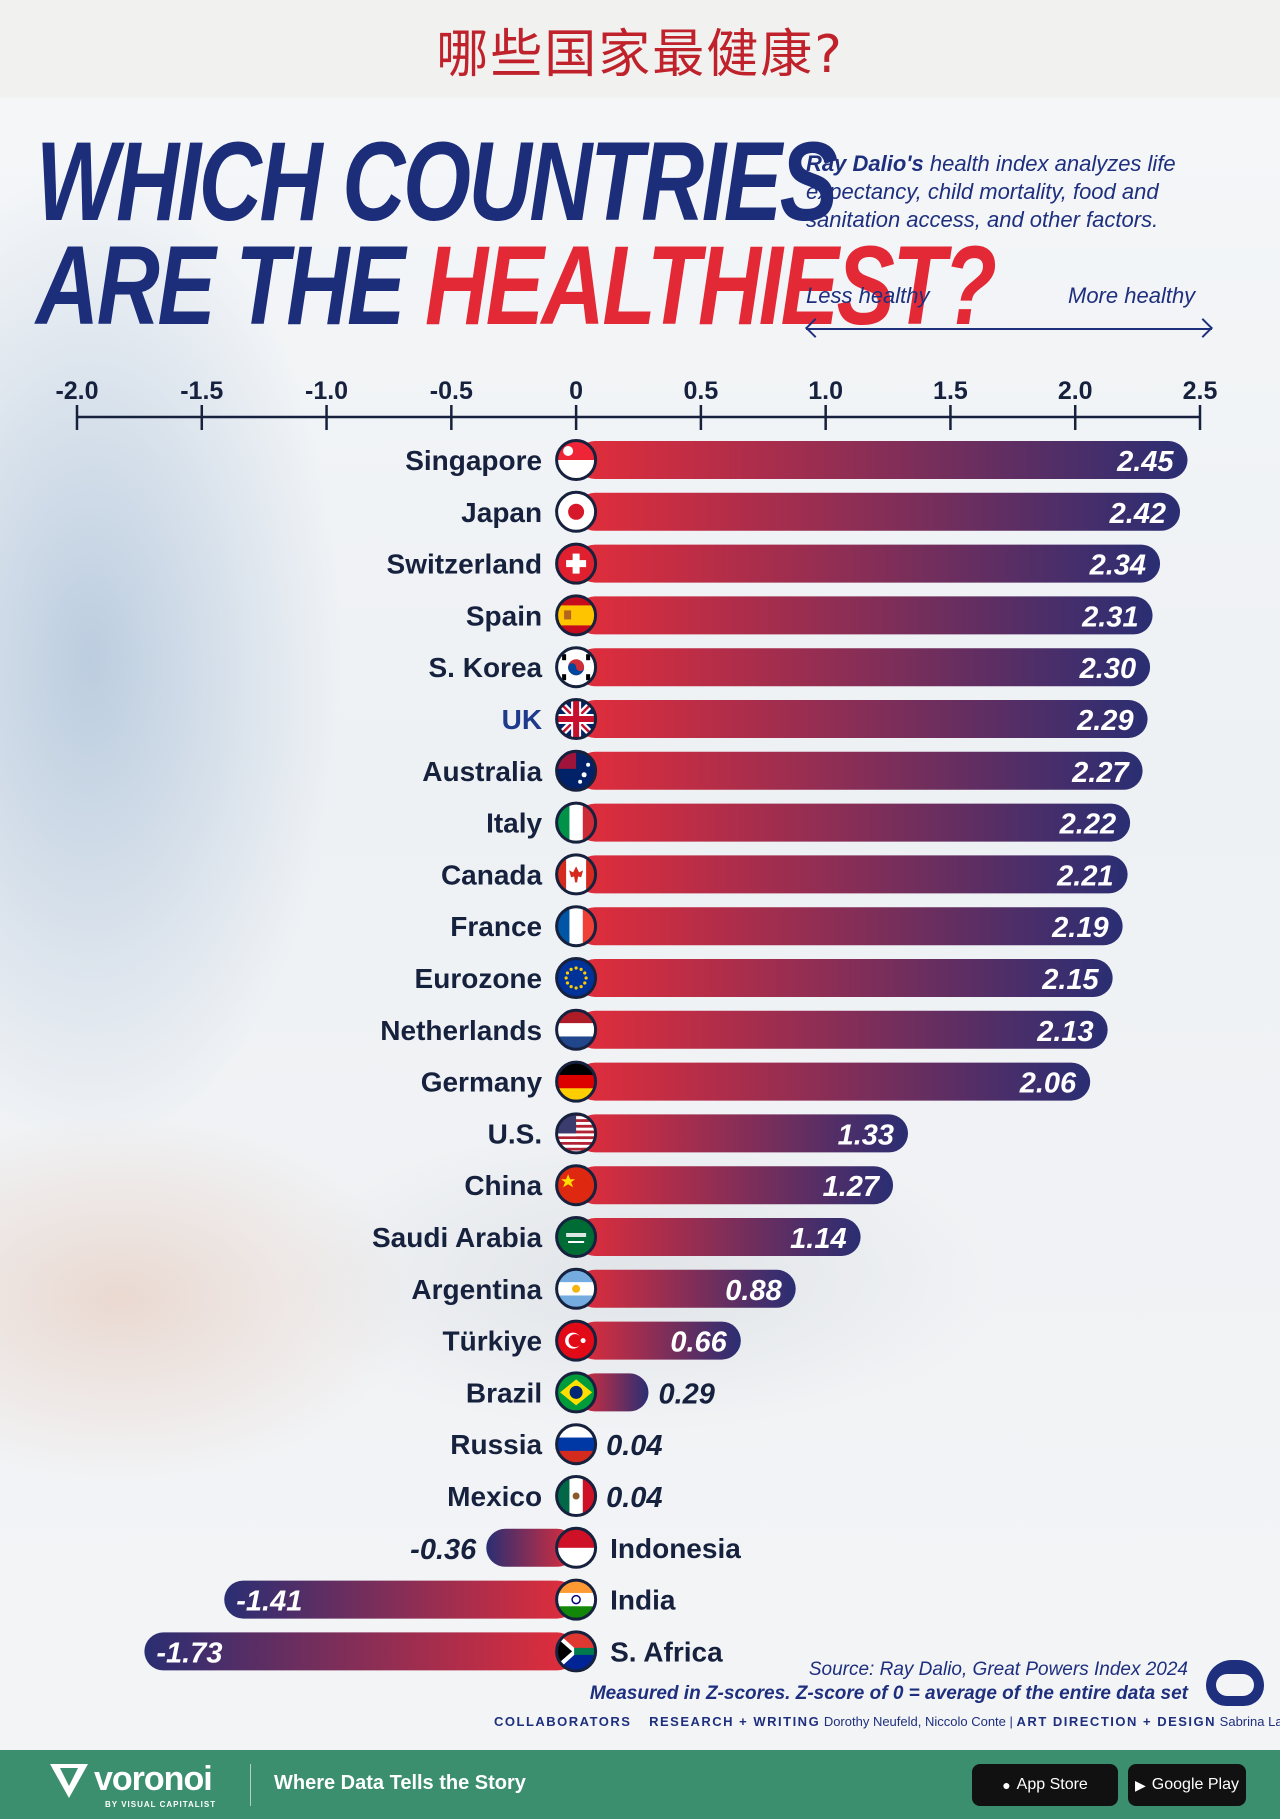 This screenshot has width=1280, height=1819. Describe the element at coordinates (486, 667) in the screenshot. I see `country-label: S. Korea` at that location.